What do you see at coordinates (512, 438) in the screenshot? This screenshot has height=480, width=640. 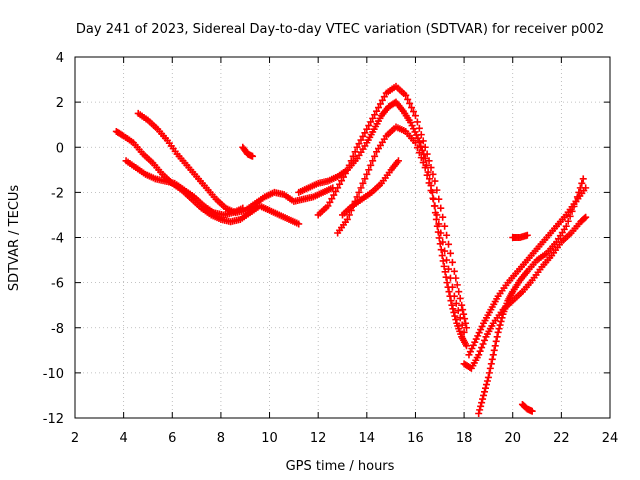 I see `x-tick-label: 20` at bounding box center [512, 438].